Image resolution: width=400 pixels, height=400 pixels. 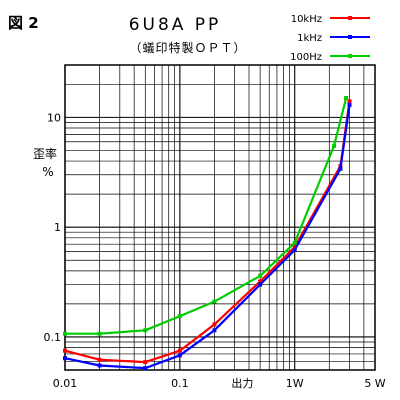 I want to click on legend: 10kHz 1kHz 100Hz, so click(x=330, y=38).